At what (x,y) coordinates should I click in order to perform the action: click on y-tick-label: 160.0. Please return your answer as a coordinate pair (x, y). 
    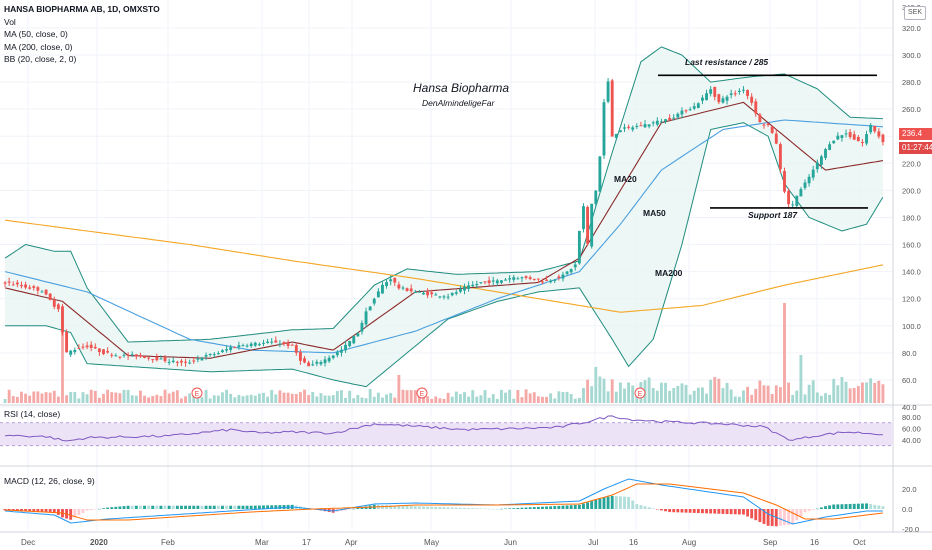
    Looking at the image, I should click on (911, 245).